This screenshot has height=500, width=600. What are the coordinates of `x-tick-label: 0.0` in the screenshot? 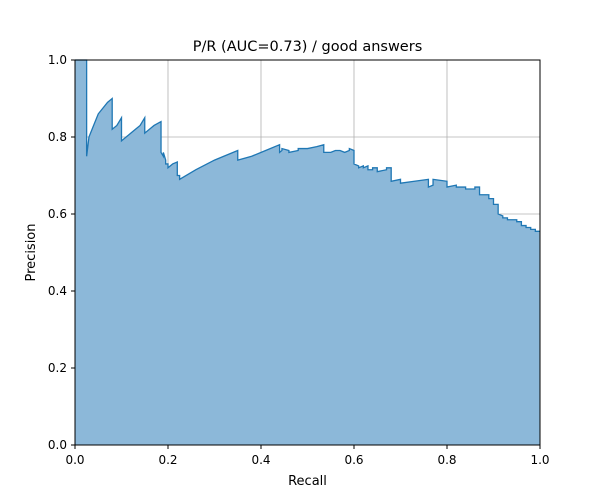 It's located at (74, 460).